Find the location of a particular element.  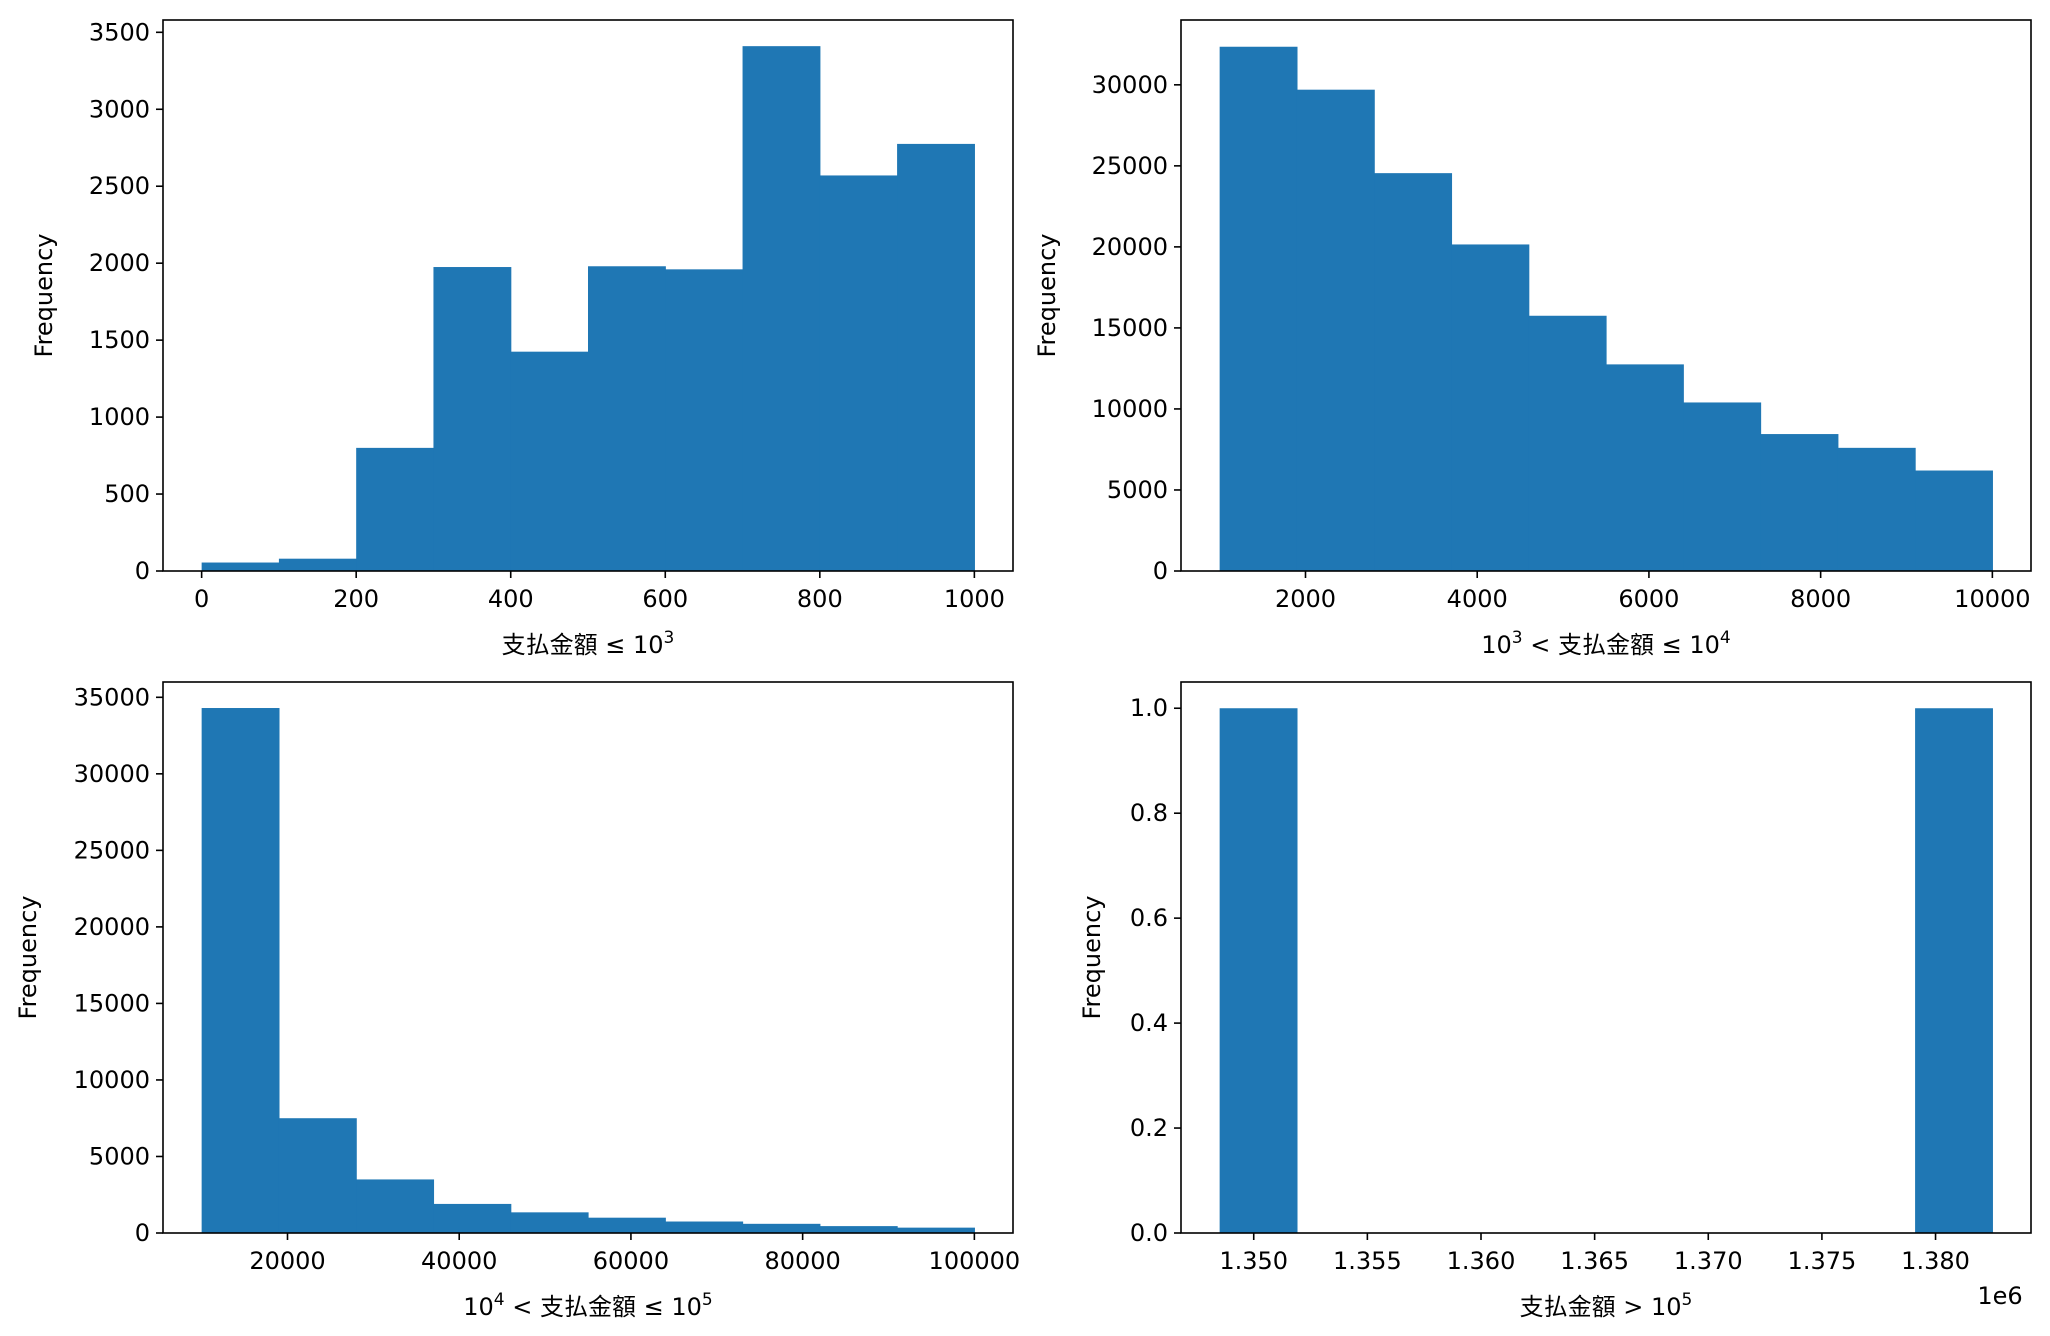

x-tick-label: 1.350 is located at coordinates (1253, 1261).